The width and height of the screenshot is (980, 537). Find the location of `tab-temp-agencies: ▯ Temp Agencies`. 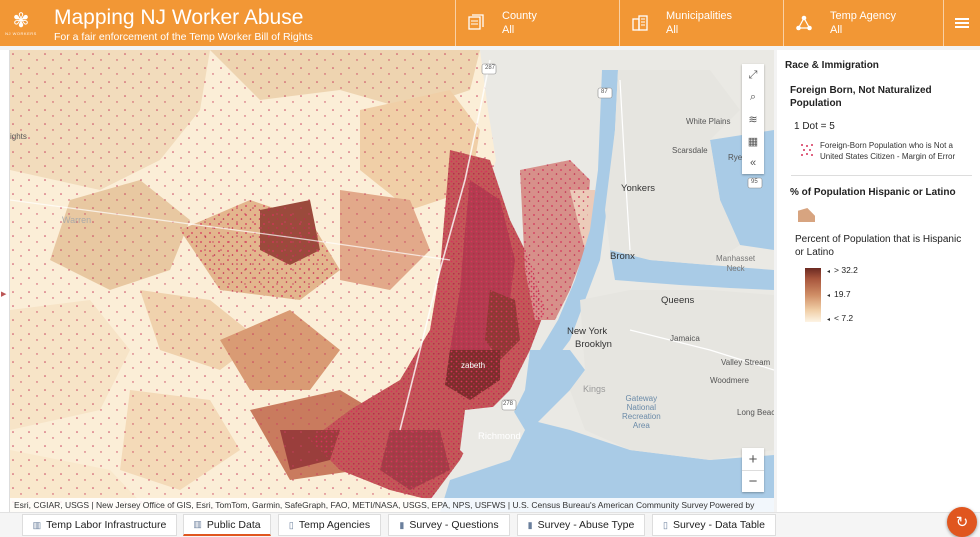

tab-temp-agencies: ▯ Temp Agencies is located at coordinates (329, 525).